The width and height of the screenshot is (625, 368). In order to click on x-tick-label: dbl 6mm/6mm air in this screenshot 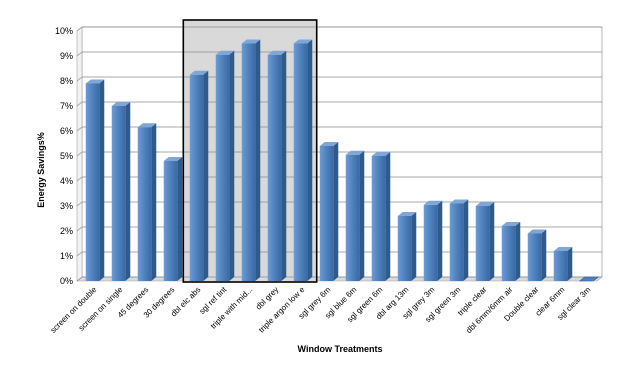, I will do `click(489, 310)`.